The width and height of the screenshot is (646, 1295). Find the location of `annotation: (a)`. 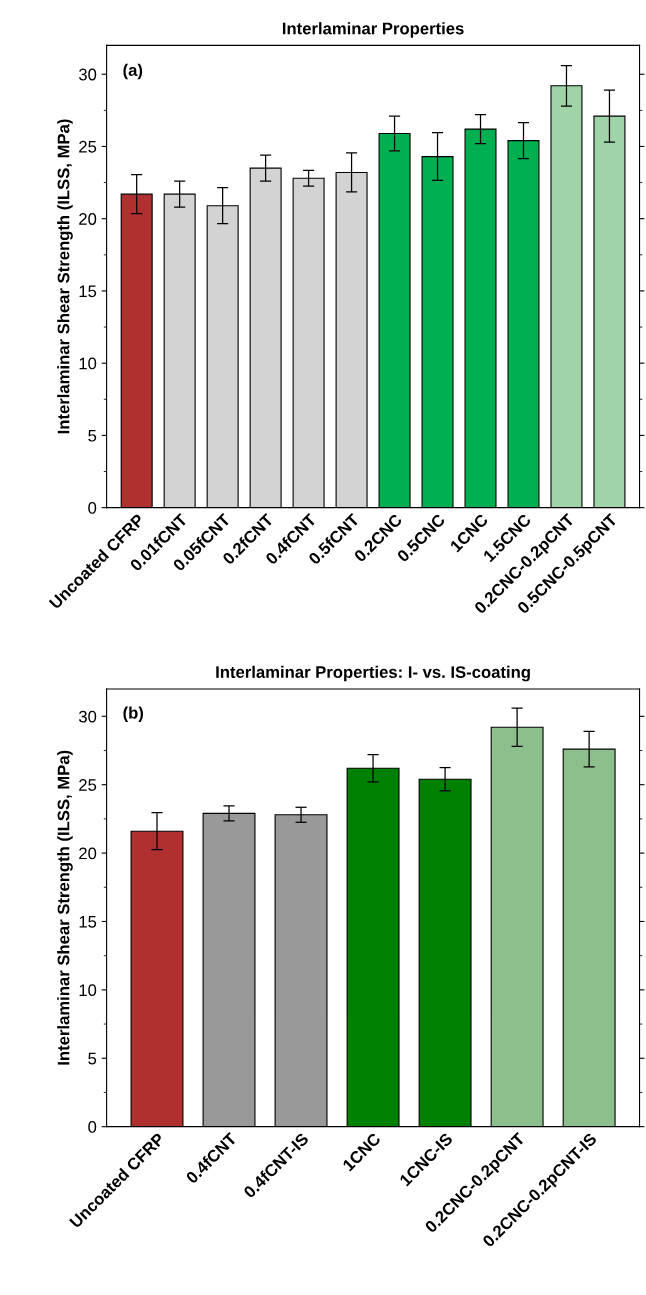

annotation: (a) is located at coordinates (133, 71).